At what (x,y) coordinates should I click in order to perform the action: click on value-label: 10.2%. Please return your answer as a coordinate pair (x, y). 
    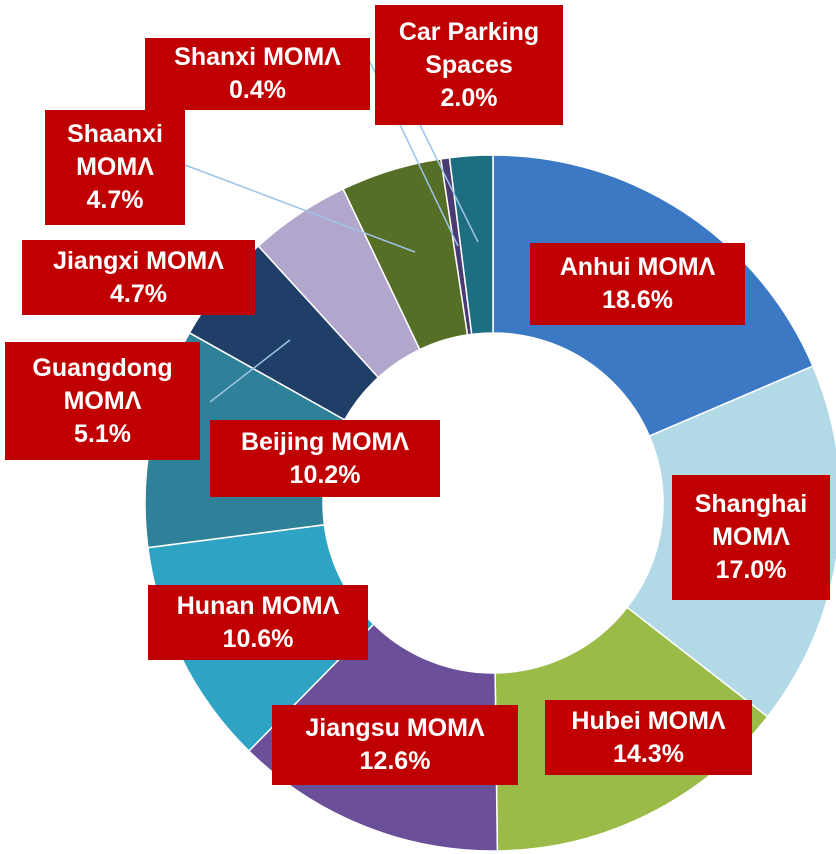
    Looking at the image, I should click on (325, 474).